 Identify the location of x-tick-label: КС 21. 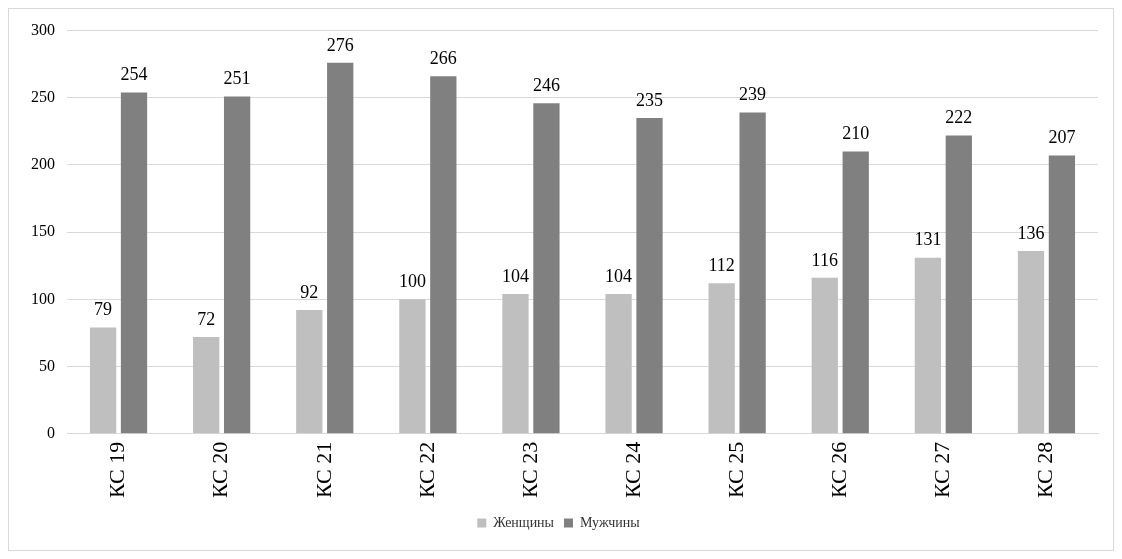
(323, 470).